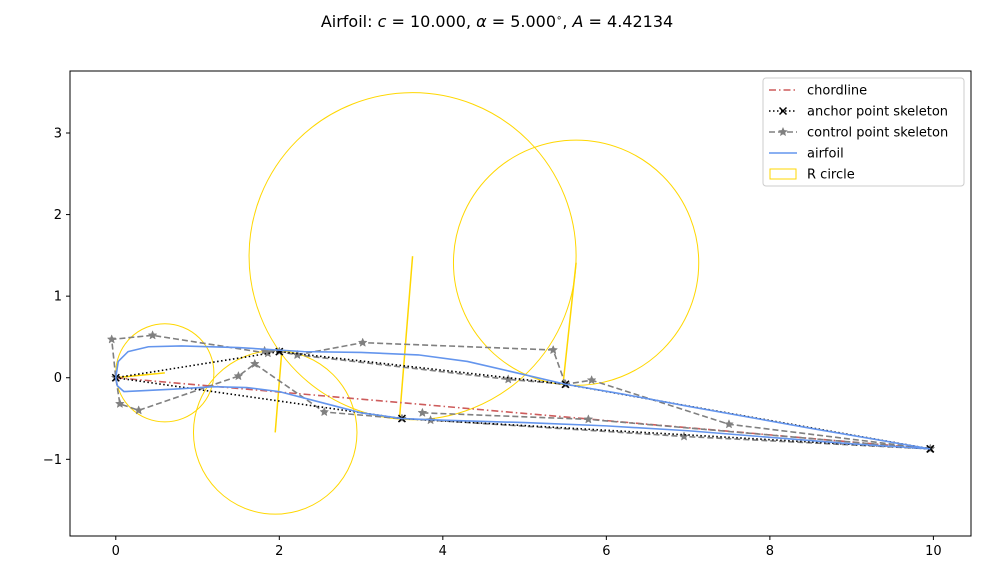 The width and height of the screenshot is (994, 565). What do you see at coordinates (825, 154) in the screenshot?
I see `legend-label-airfoil: airfoil` at bounding box center [825, 154].